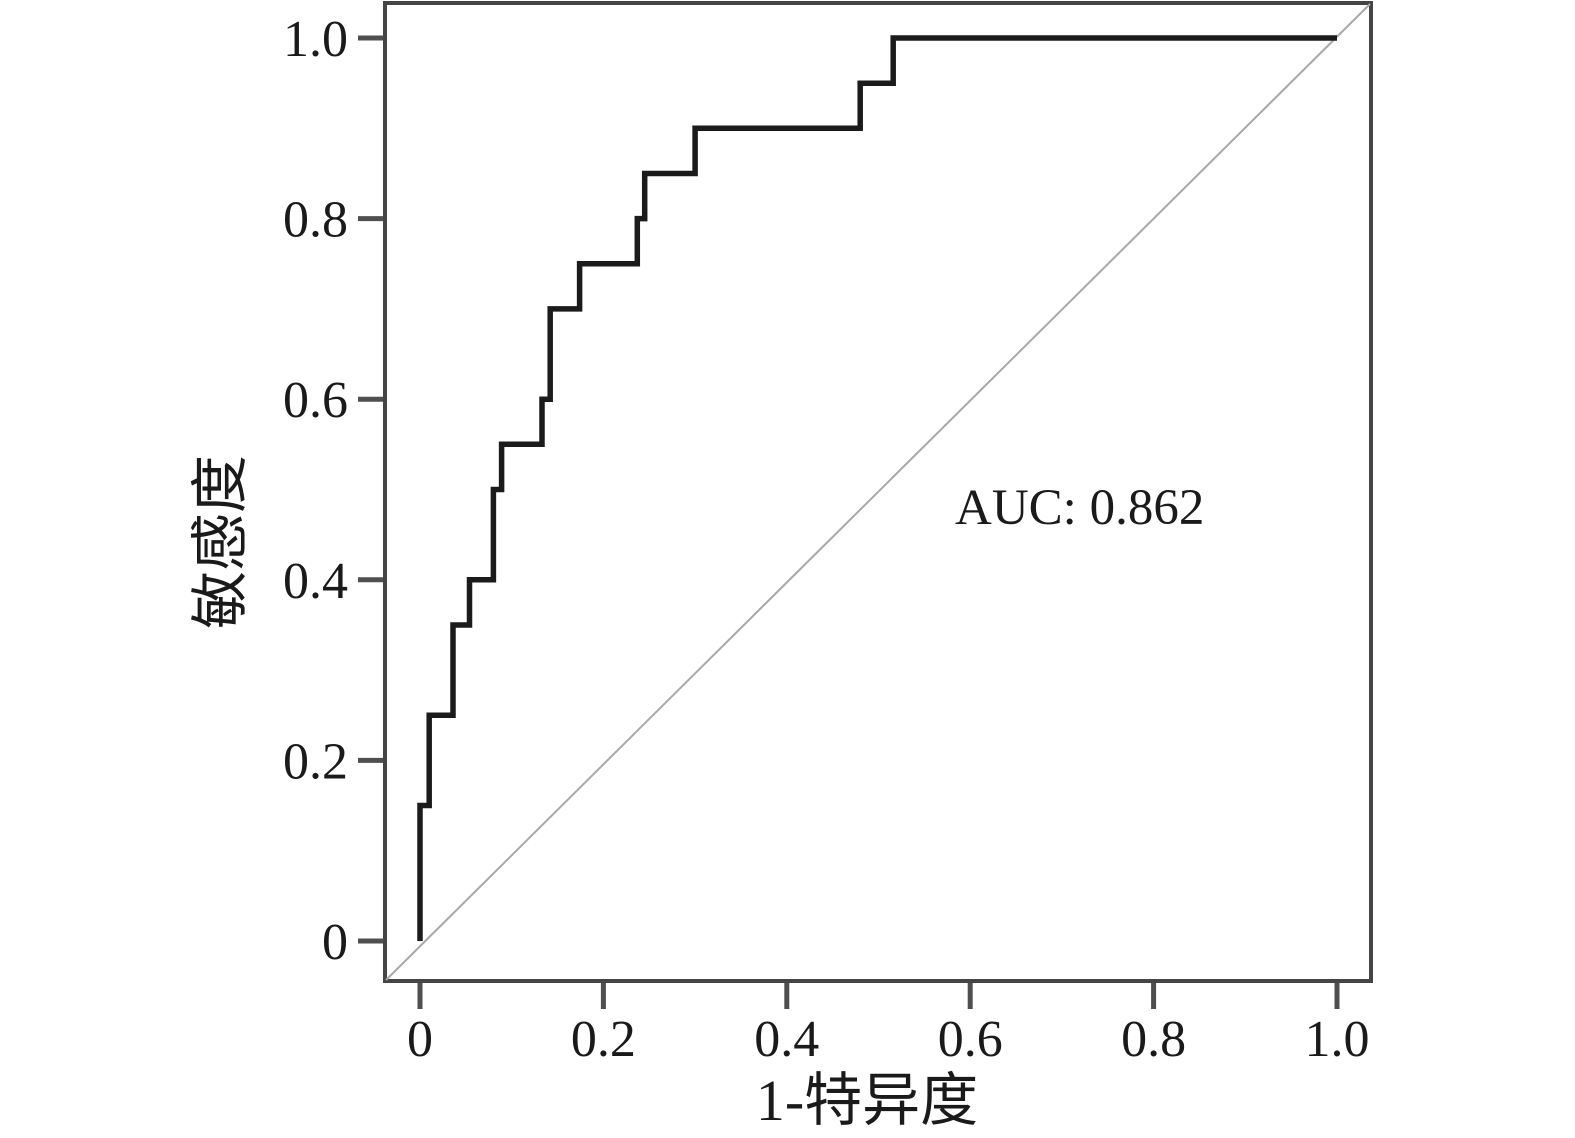  I want to click on x-tick-label: 0.2, so click(603, 1039).